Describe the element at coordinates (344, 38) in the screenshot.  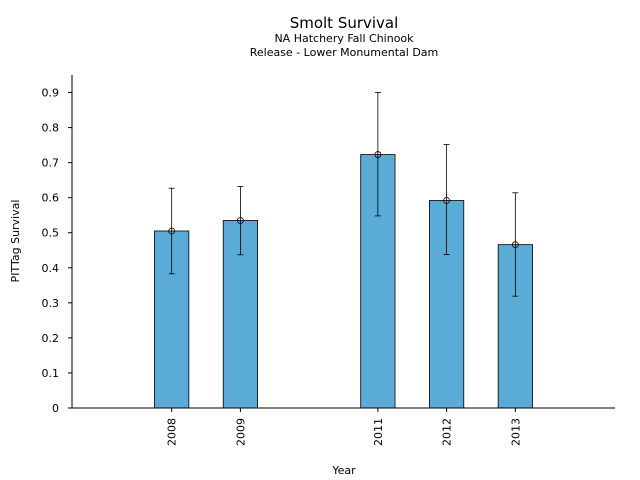
I see `chart-subtitle-line-1: NA Hatchery Fall Chinook` at that location.